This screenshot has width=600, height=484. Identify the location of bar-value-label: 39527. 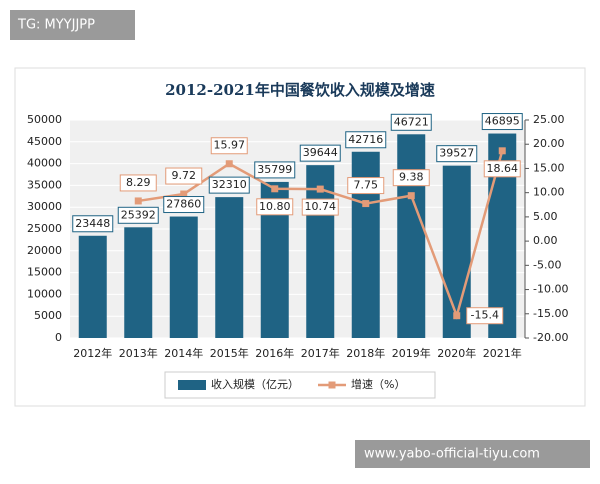
(456, 153).